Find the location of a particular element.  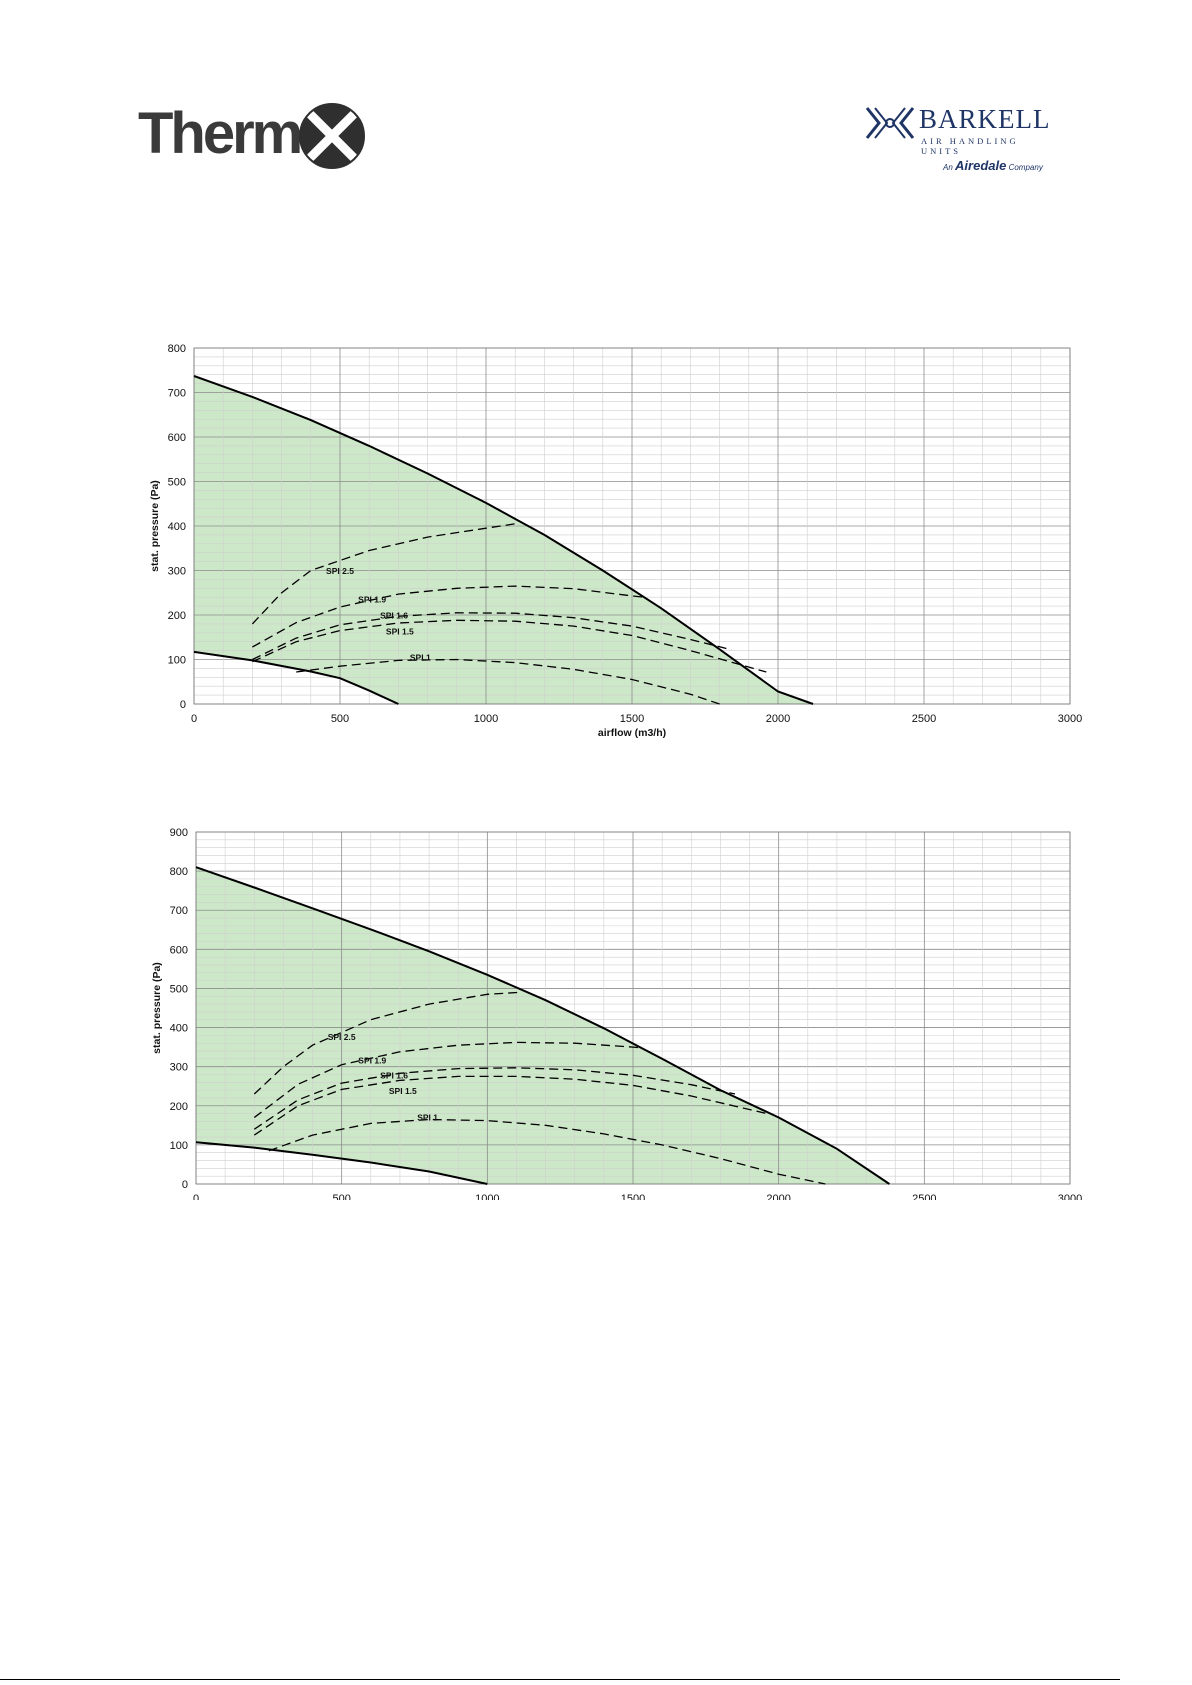

barkell-brand: BARKELL is located at coordinates (985, 119).